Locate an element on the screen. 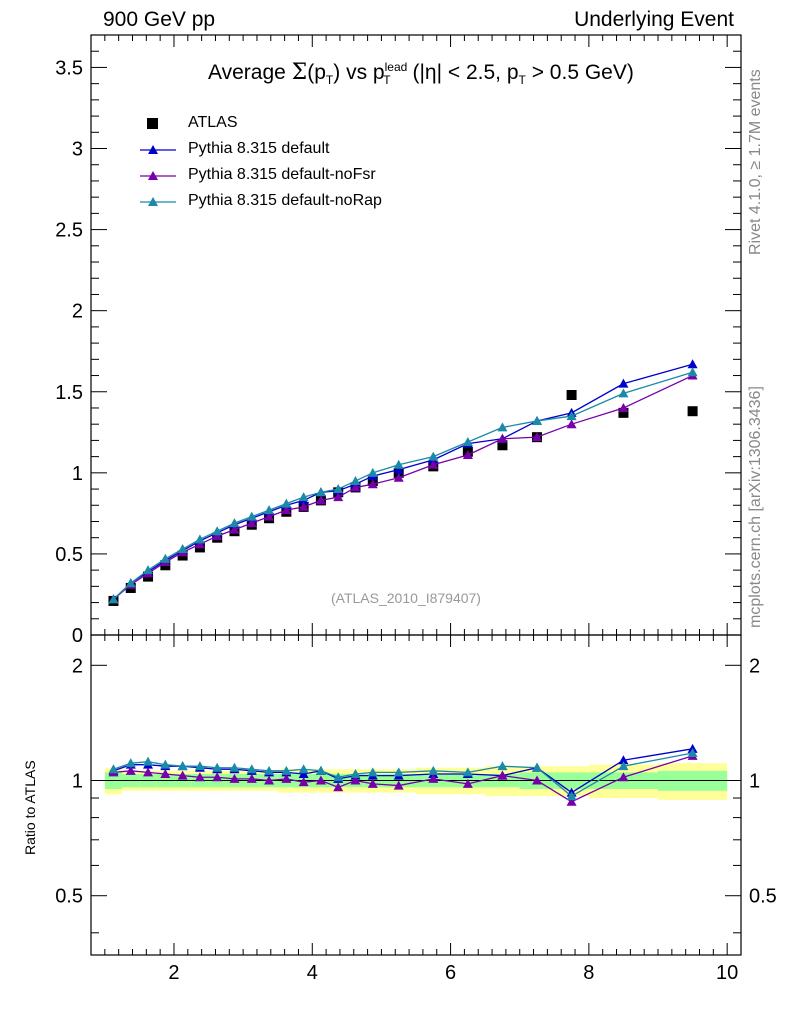  title-p-open: (p is located at coordinates (316, 72).